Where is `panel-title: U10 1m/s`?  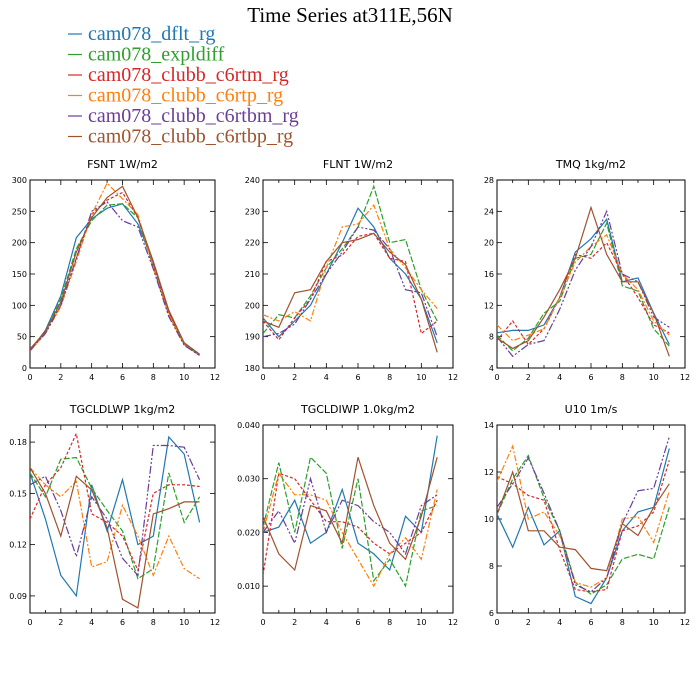
panel-title: U10 1m/s is located at coordinates (591, 409).